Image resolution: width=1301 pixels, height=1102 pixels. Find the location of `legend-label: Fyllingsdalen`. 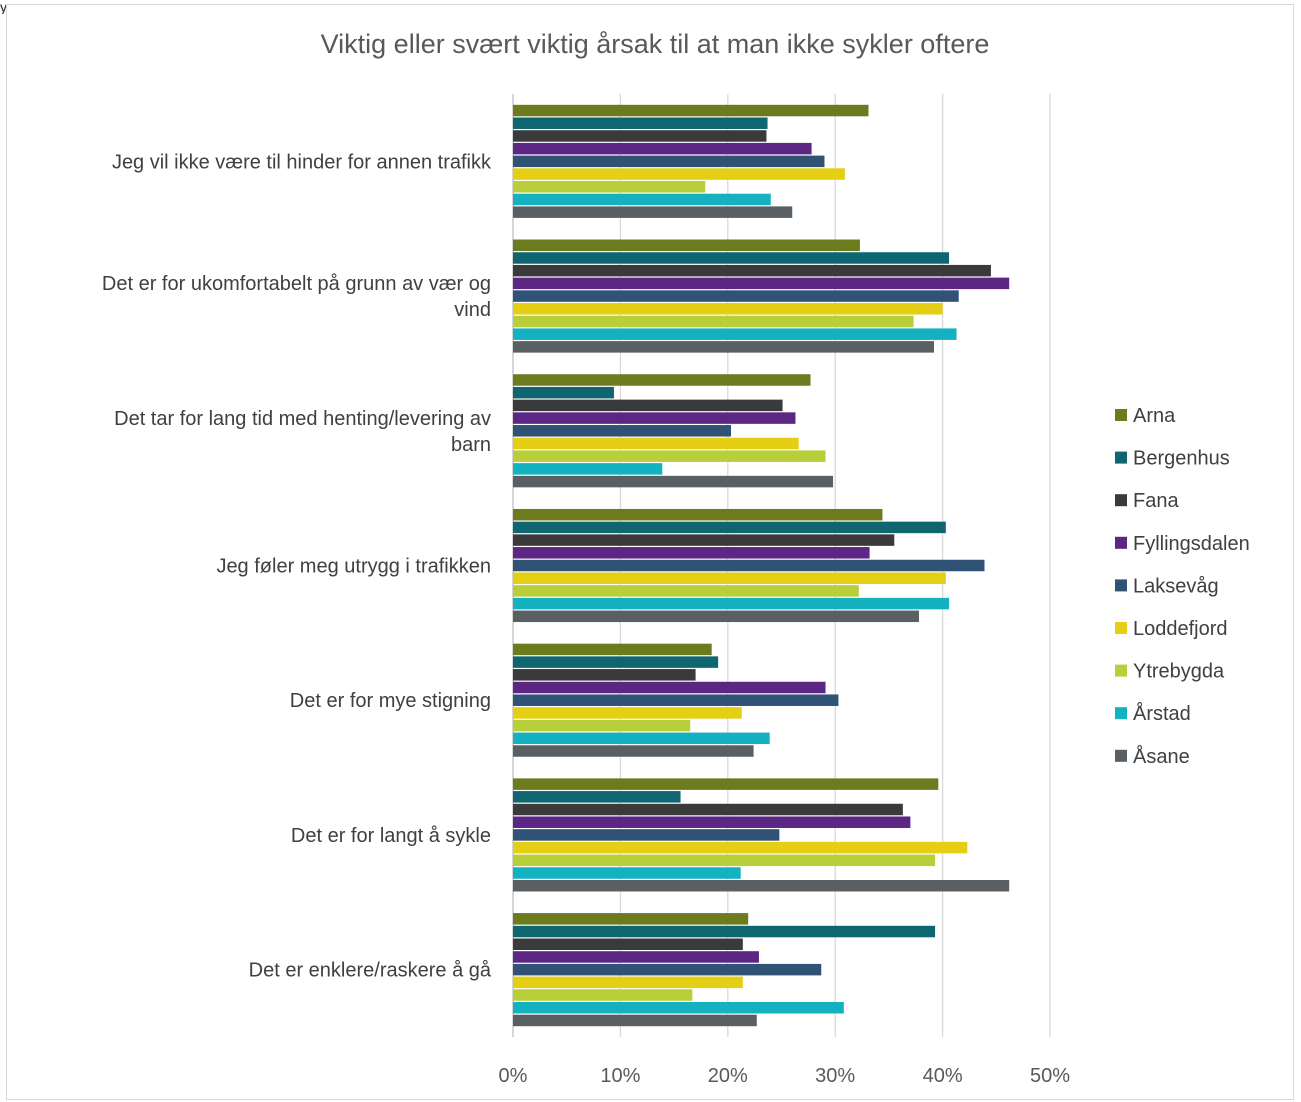

legend-label: Fyllingsdalen is located at coordinates (1191, 544).